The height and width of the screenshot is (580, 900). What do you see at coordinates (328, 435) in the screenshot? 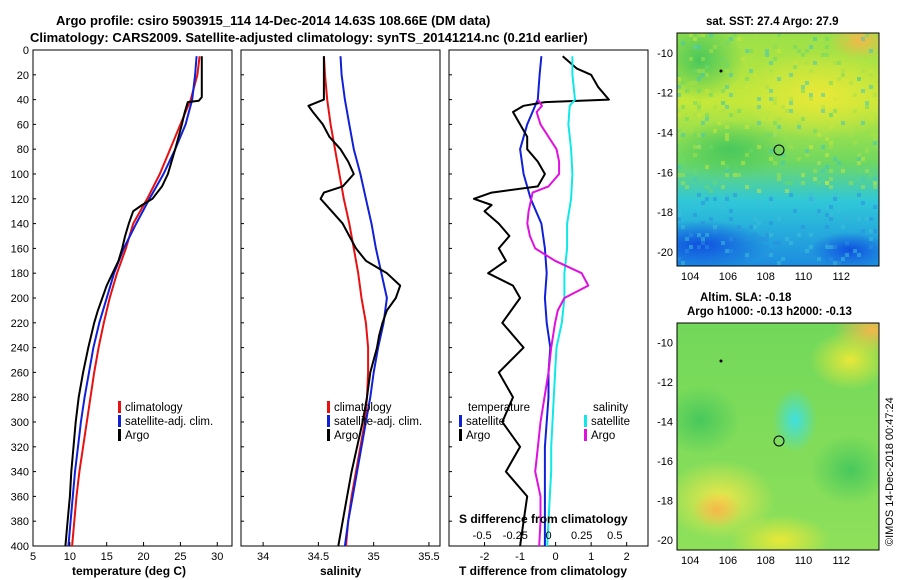
I see `legend-swatch-argo` at bounding box center [328, 435].